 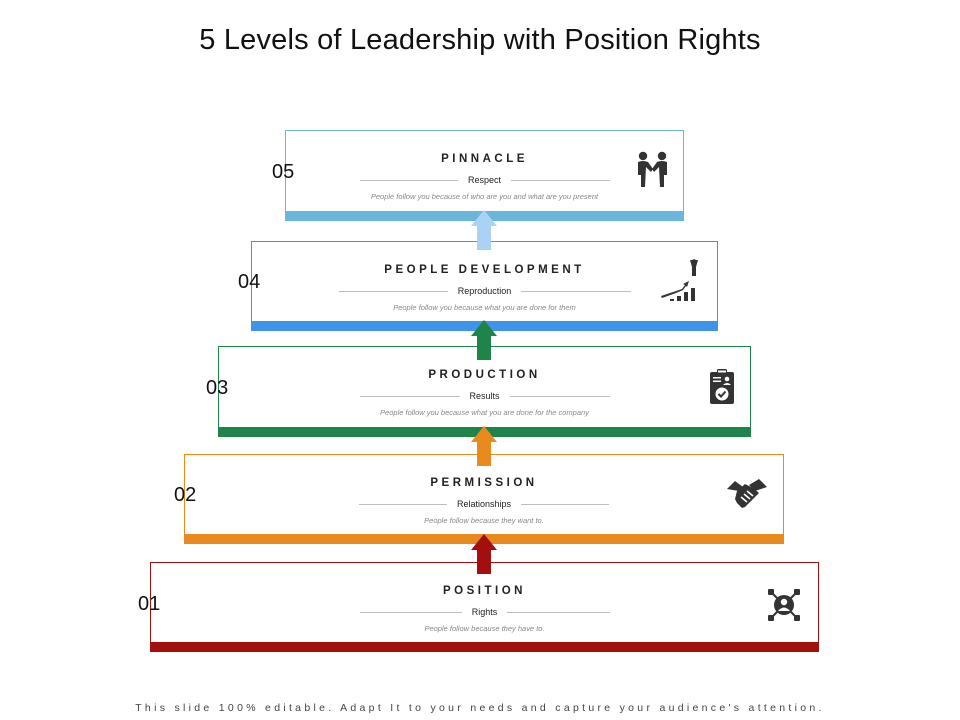 I want to click on level-5-subtitle: Respect, so click(x=484, y=180).